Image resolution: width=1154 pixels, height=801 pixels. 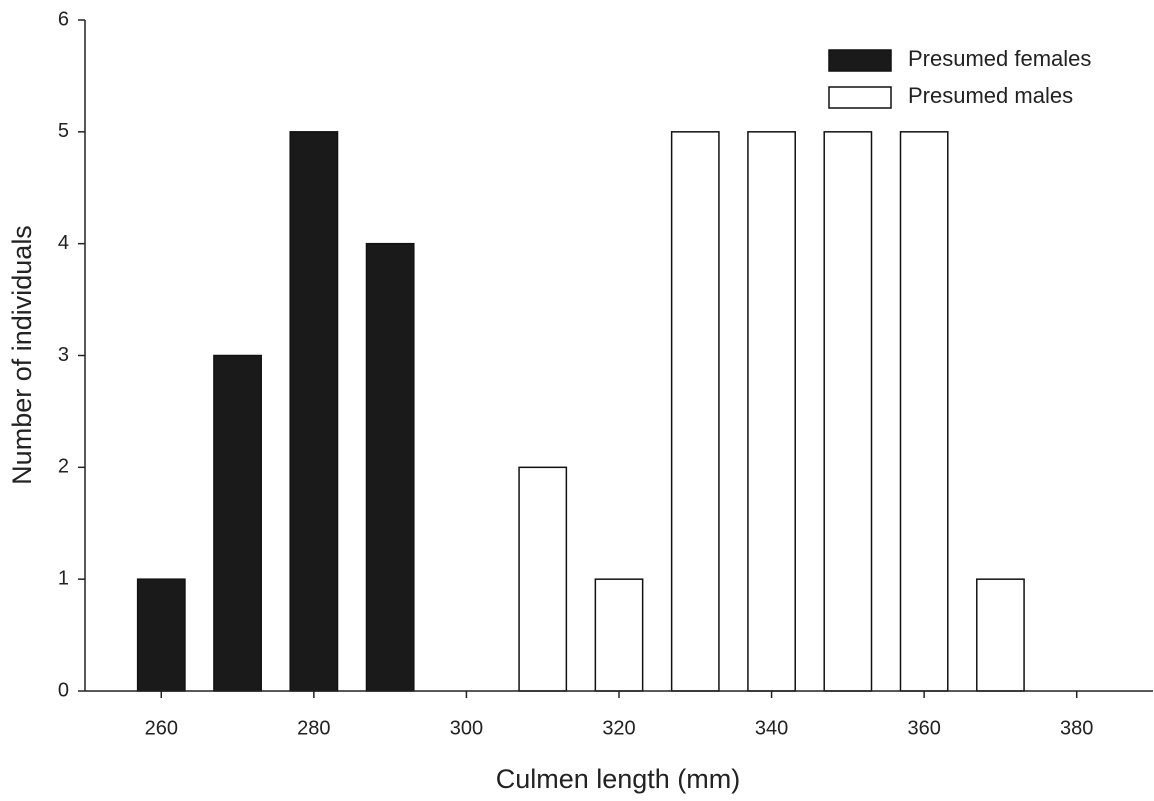 What do you see at coordinates (466, 728) in the screenshot?
I see `x-tick-label: 300` at bounding box center [466, 728].